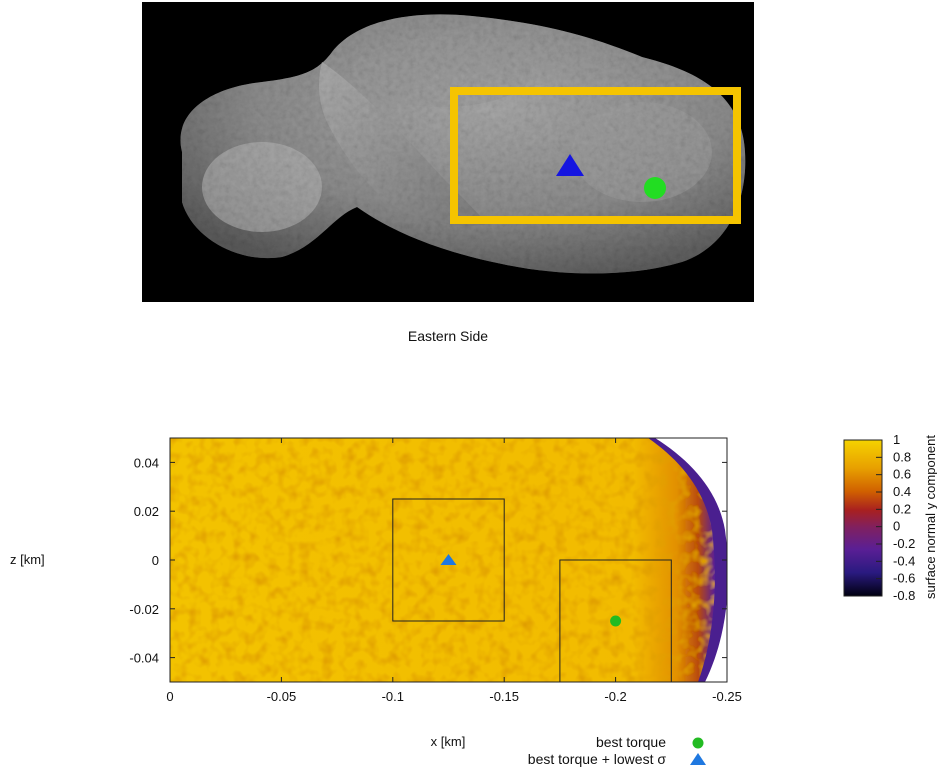  I want to click on x-tick-label: -0.05, so click(282, 696).